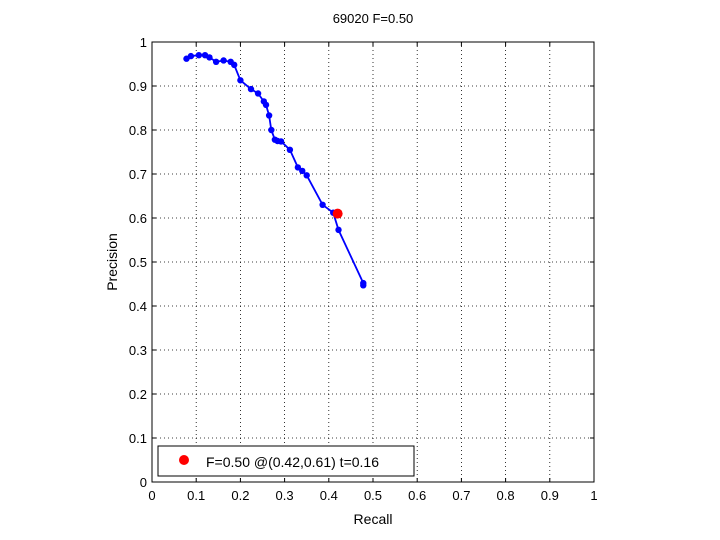 The width and height of the screenshot is (720, 540). What do you see at coordinates (151, 495) in the screenshot?
I see `x-tick-label: 0` at bounding box center [151, 495].